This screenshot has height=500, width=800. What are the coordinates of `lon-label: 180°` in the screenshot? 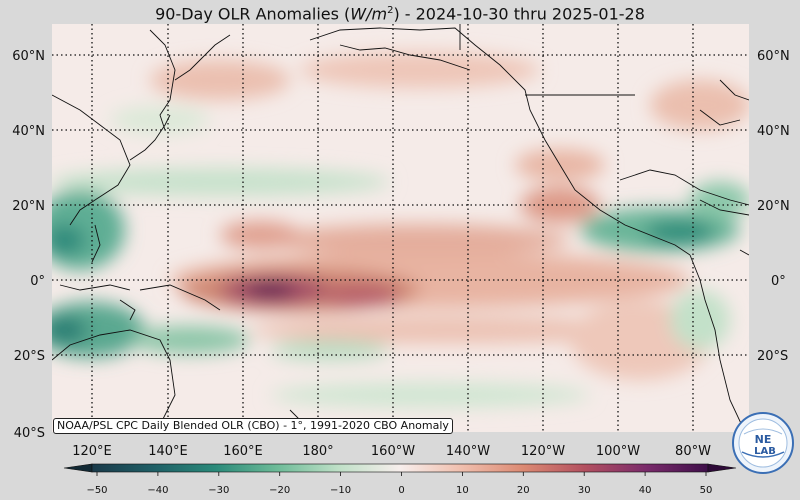 It's located at (317, 451).